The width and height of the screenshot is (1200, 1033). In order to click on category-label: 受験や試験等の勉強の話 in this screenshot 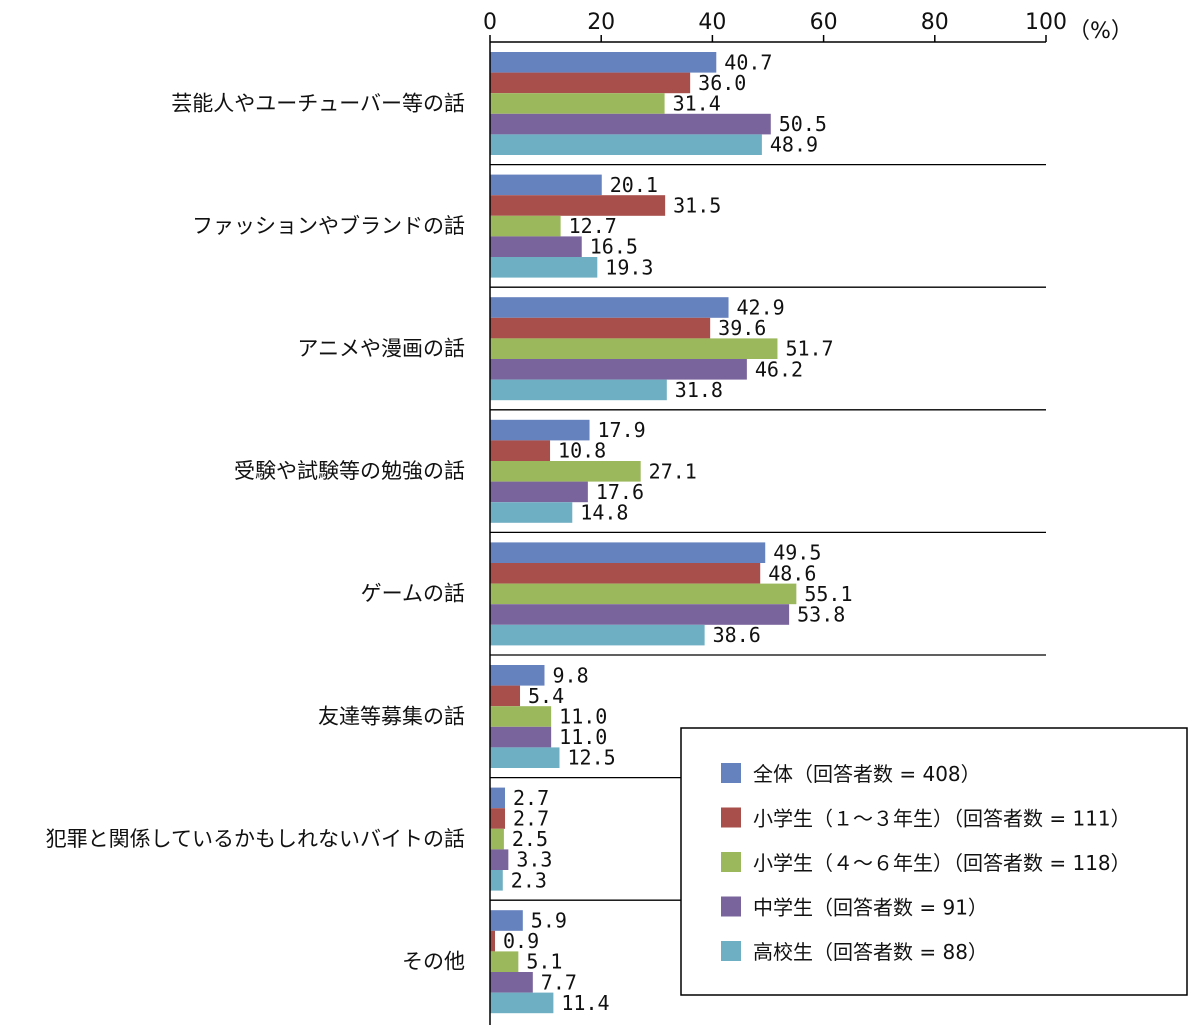, I will do `click(349, 471)`.